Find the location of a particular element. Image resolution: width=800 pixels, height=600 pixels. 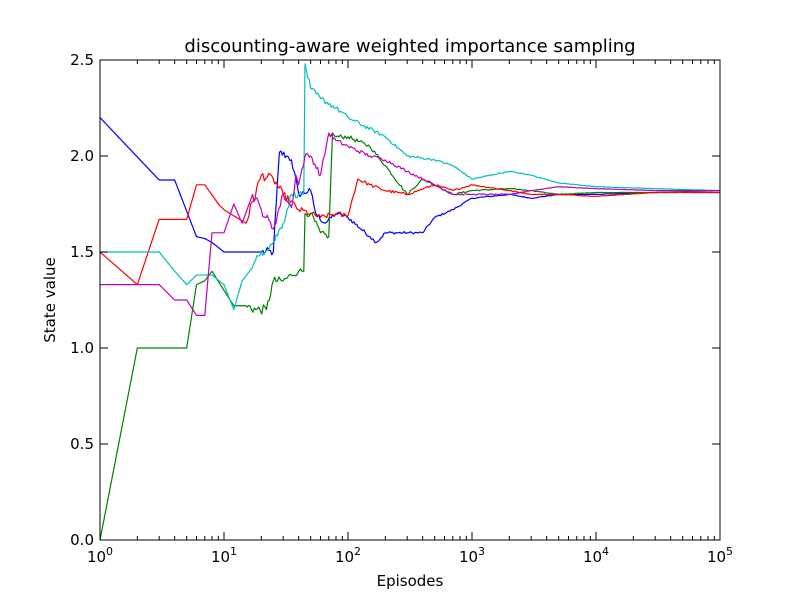

y-axis-label: State value is located at coordinates (50, 299).